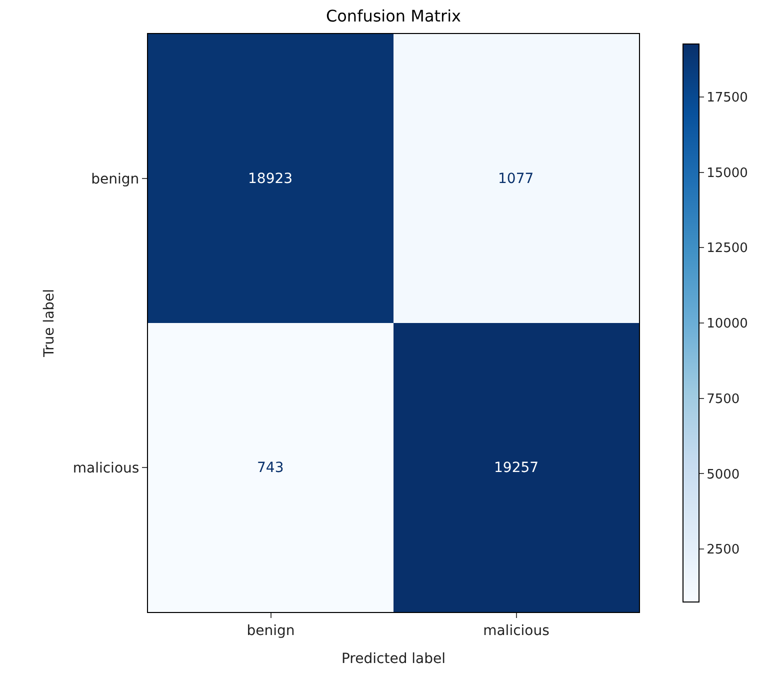  Describe the element at coordinates (516, 468) in the screenshot. I see `data-label: 19257` at that location.